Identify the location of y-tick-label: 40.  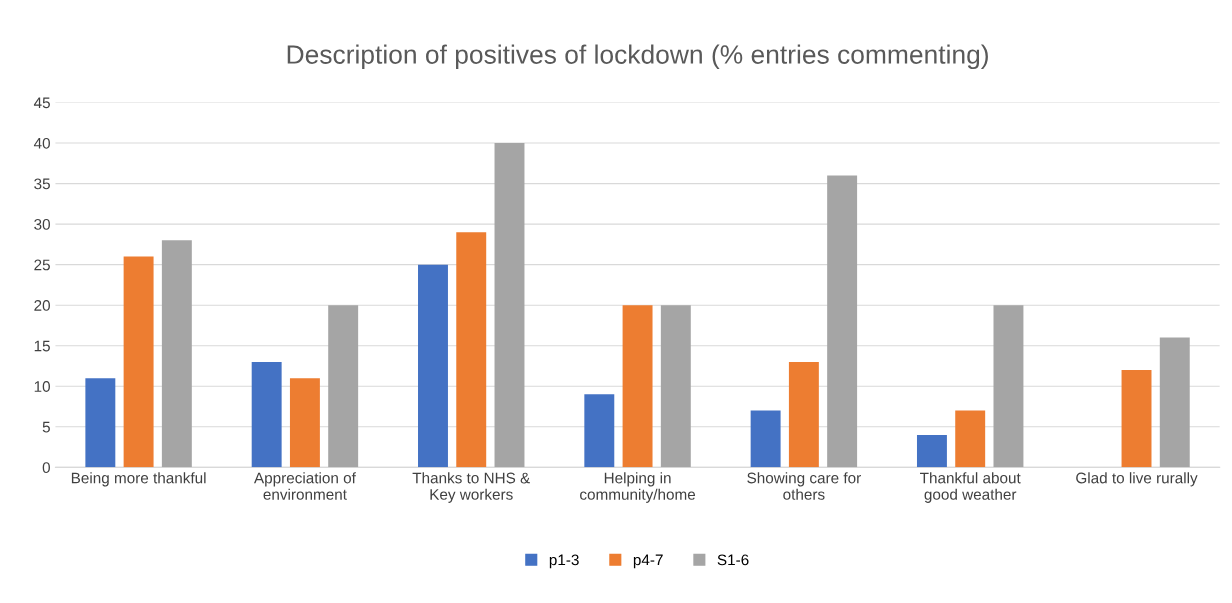
(41, 143).